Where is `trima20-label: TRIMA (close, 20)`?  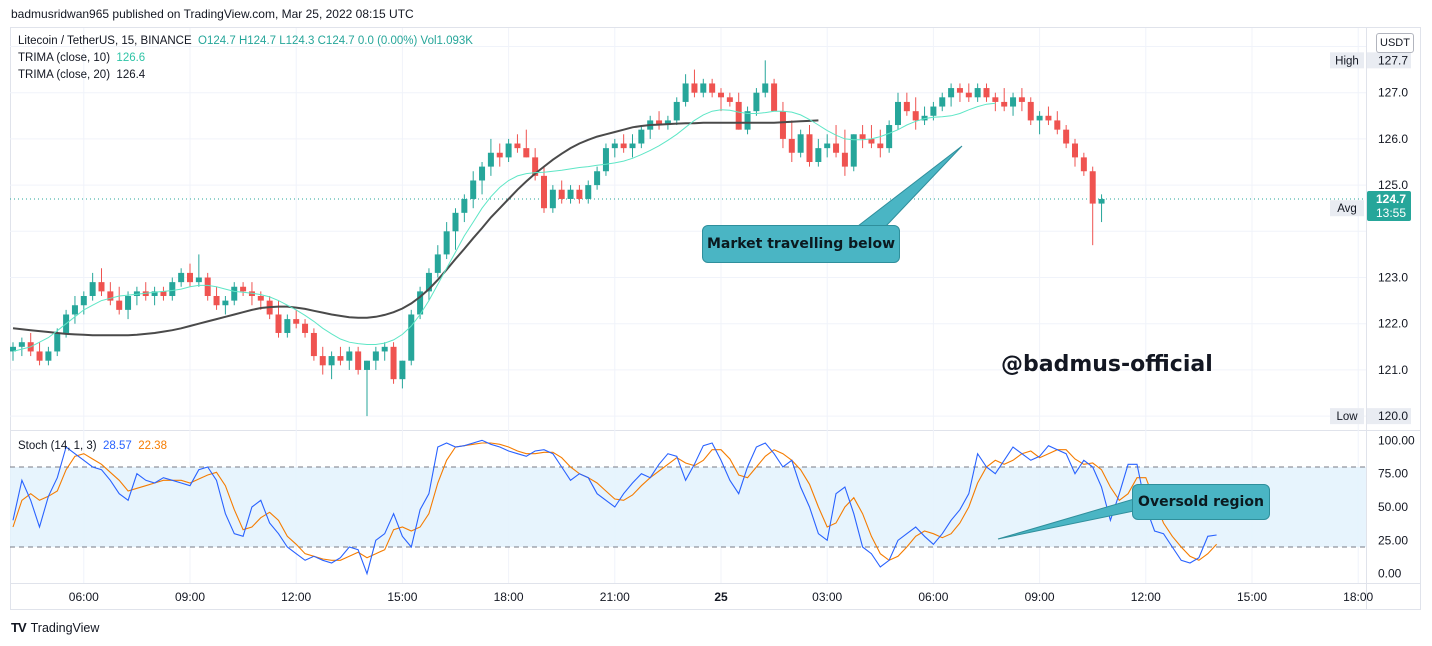
trima20-label: TRIMA (close, 20) is located at coordinates (64, 75).